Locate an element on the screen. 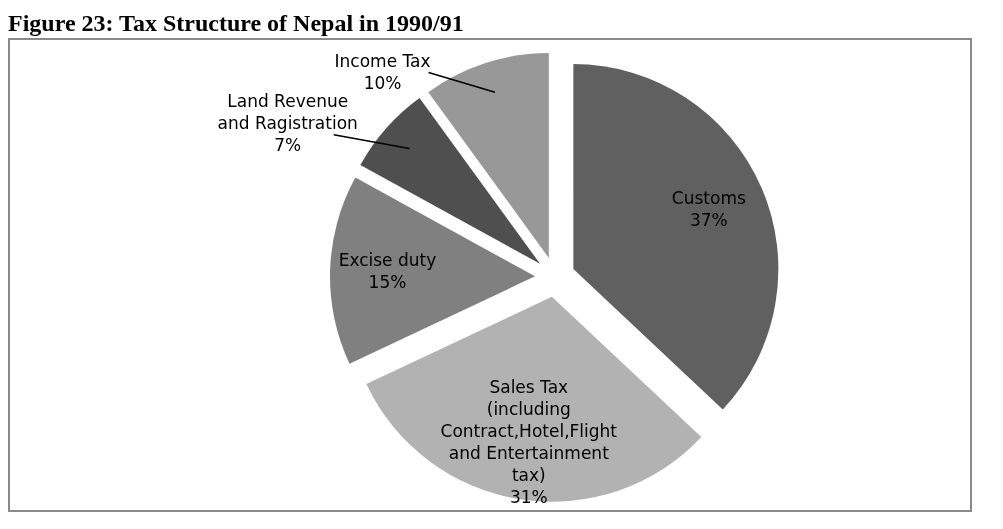  data-label: 15% is located at coordinates (387, 281).